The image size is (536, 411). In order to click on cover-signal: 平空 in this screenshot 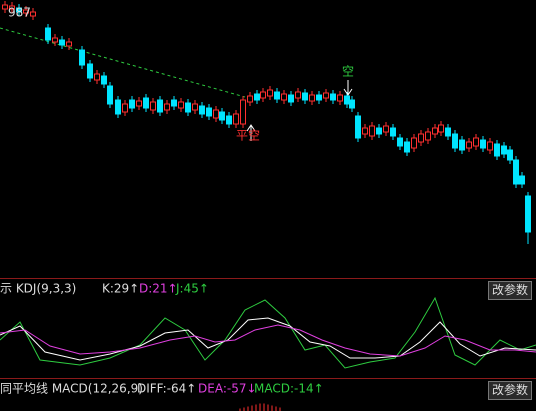, I will do `click(248, 136)`.